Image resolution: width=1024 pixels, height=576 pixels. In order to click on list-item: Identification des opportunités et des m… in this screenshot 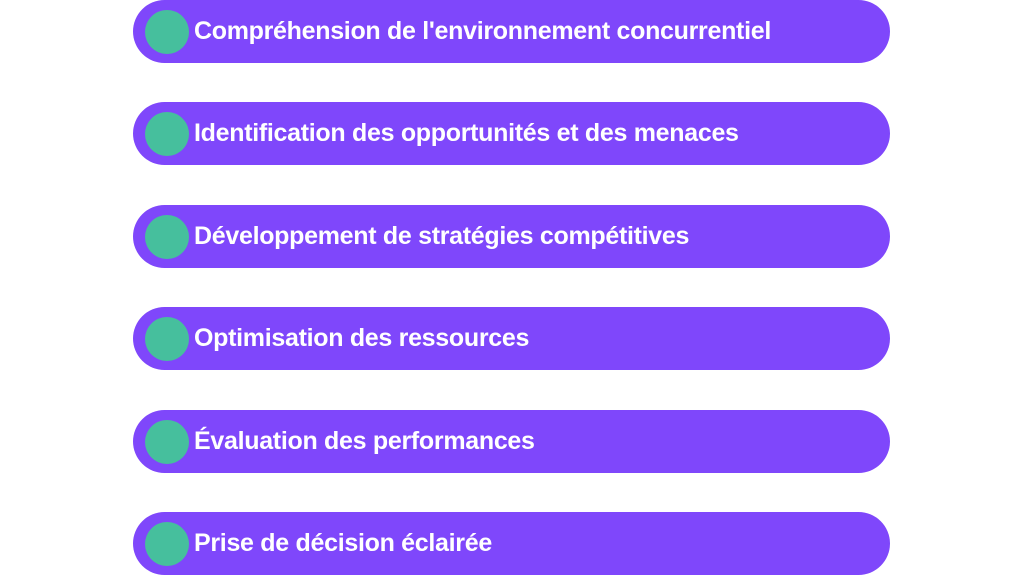, I will do `click(511, 133)`.